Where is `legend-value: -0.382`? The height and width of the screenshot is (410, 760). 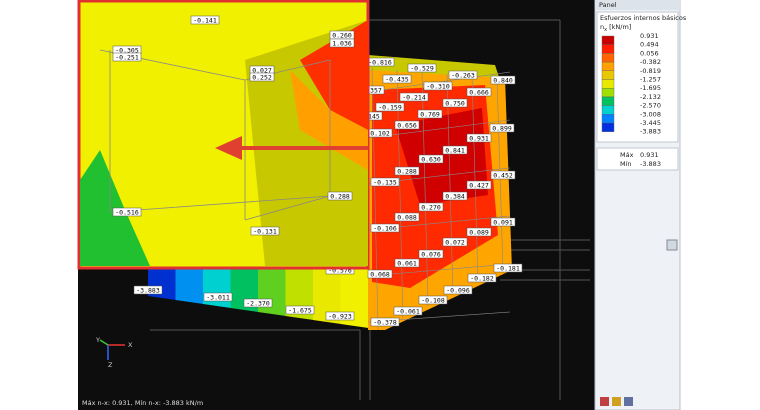
legend-value: -0.382 is located at coordinates (650, 62).